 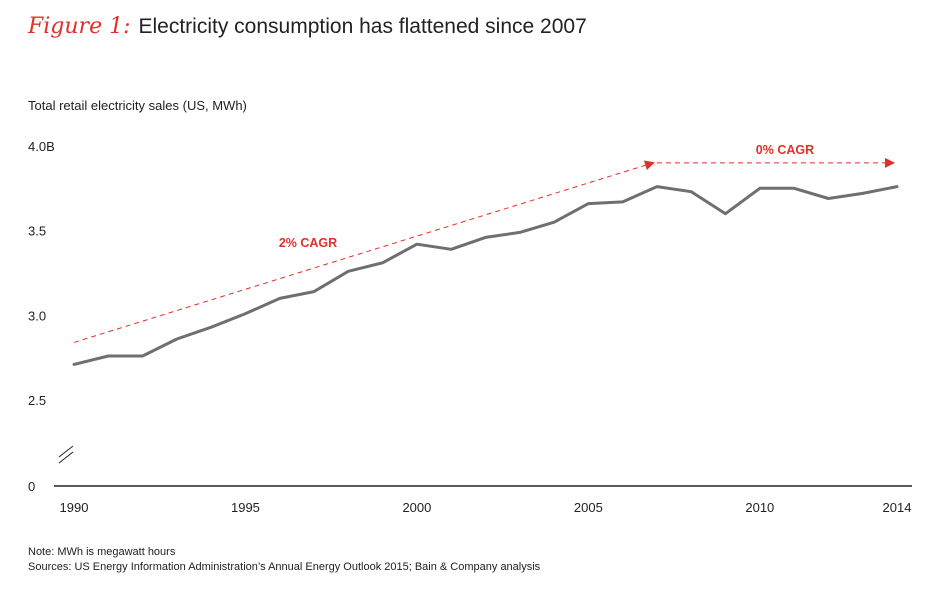 What do you see at coordinates (37, 400) in the screenshot?
I see `y-tick-label: 2.5` at bounding box center [37, 400].